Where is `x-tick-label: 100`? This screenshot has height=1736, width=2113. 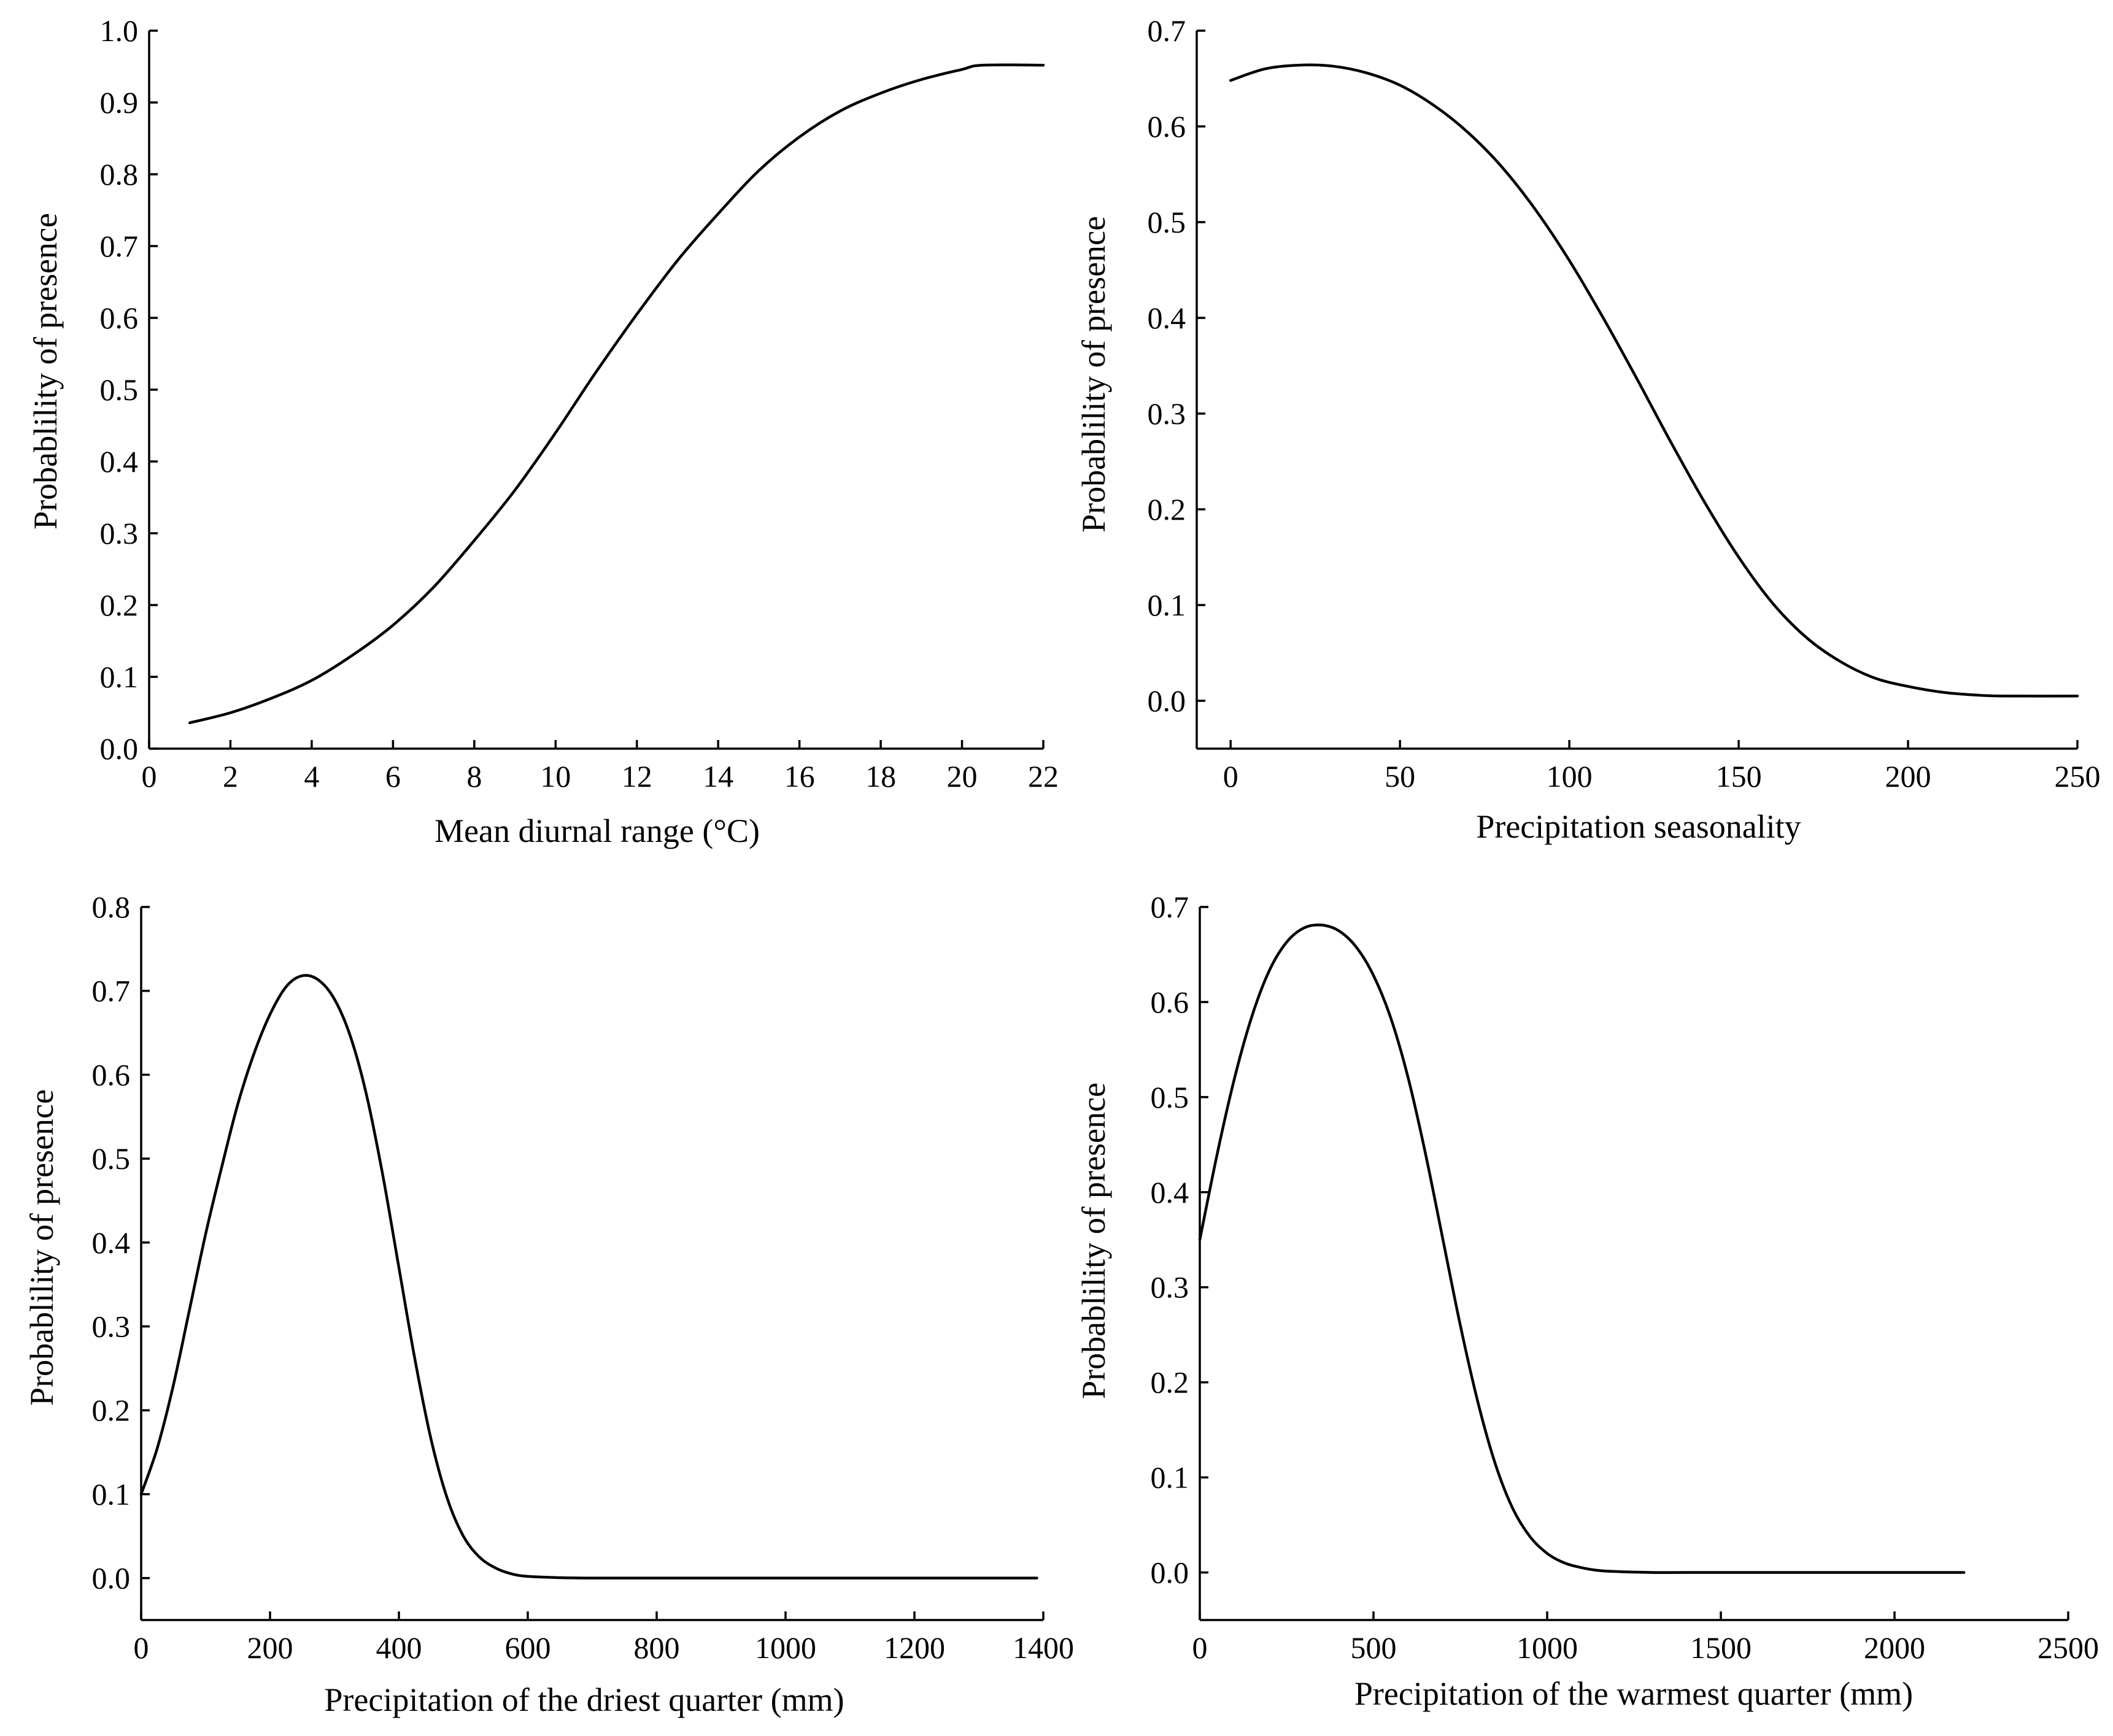 x-tick-label: 100 is located at coordinates (1570, 776).